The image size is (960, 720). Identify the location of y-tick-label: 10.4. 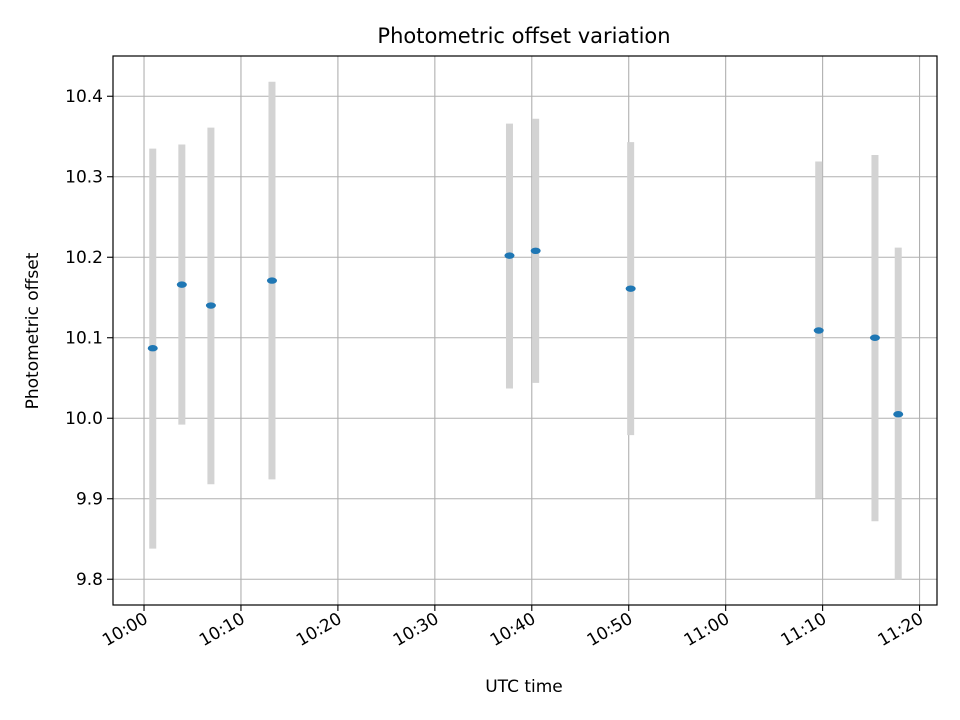
(84, 97).